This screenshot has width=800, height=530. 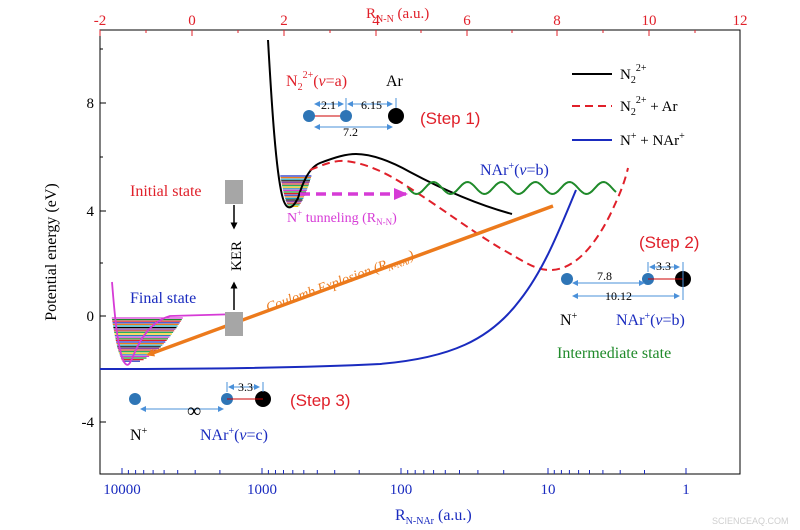 I want to click on intermediate-wave, so click(x=512, y=188).